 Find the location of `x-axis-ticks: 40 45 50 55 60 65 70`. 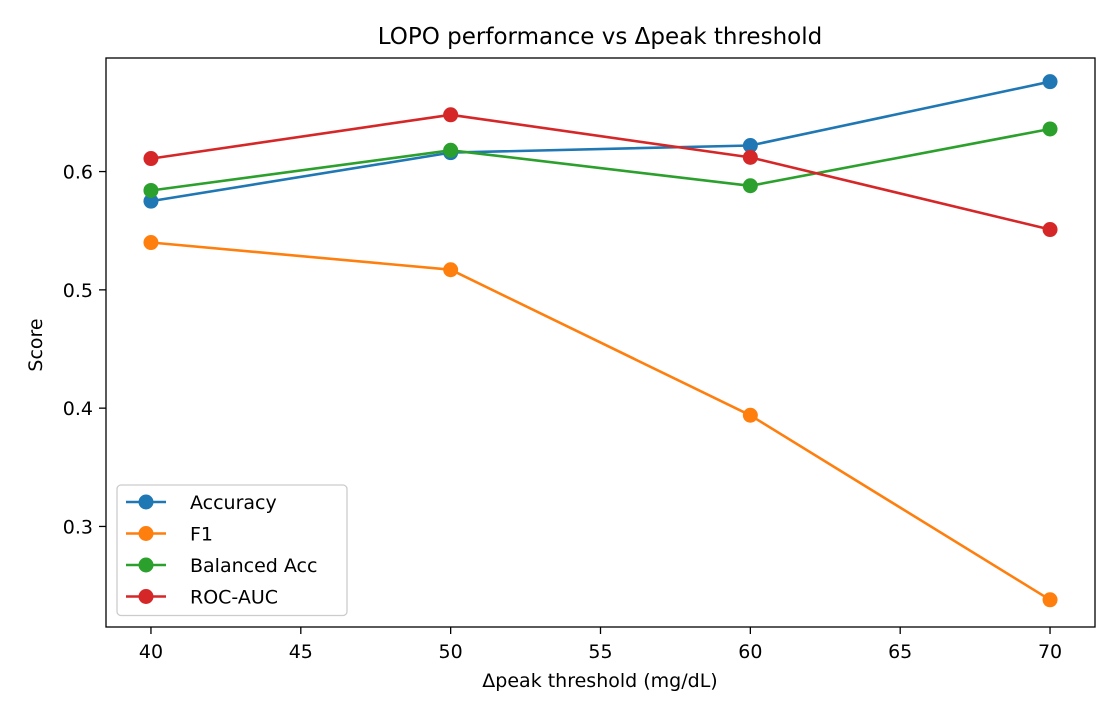

x-axis-ticks: 40 45 50 55 60 65 70 is located at coordinates (600, 645).